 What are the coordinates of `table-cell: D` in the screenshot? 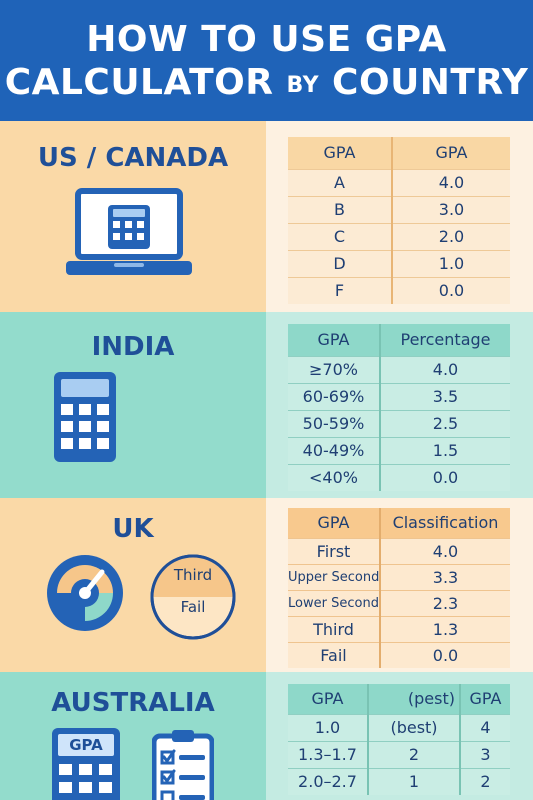 It's located at (340, 263).